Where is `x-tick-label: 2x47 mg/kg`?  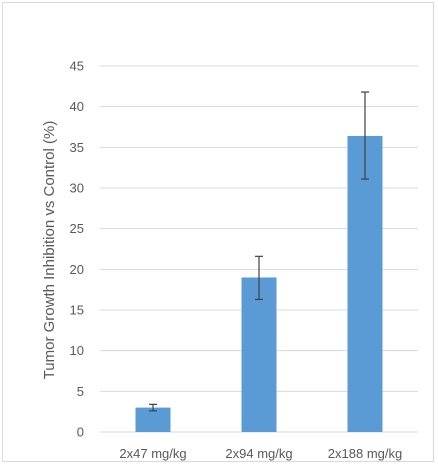
x-tick-label: 2x47 mg/kg is located at coordinates (152, 453).